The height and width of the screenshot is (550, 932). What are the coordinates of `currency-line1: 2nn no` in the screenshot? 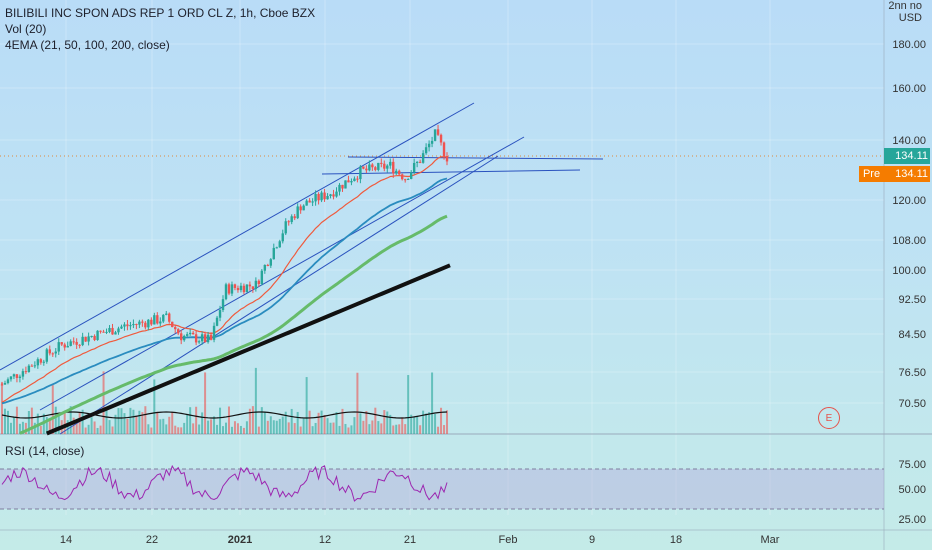 It's located at (905, 6).